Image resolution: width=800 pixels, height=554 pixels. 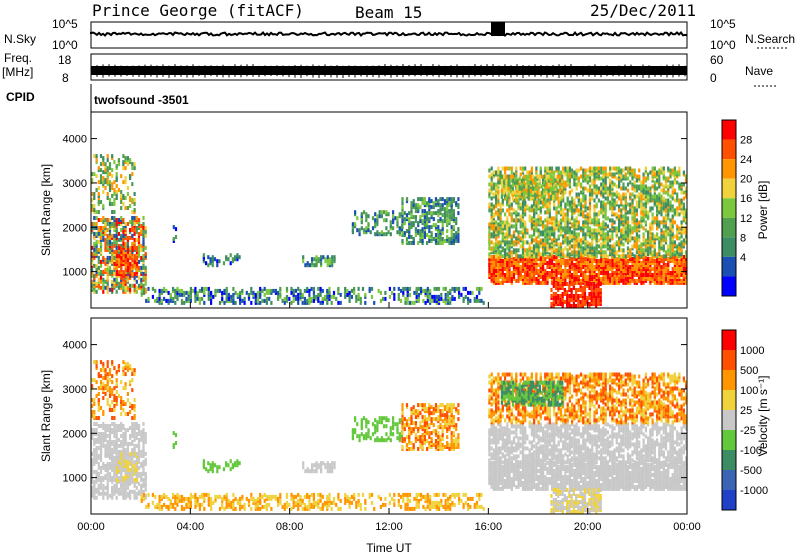 I want to click on noise-panel: N.Sky 10^5 10^0 10^5 10^0 N.Search, so click(x=399, y=34).